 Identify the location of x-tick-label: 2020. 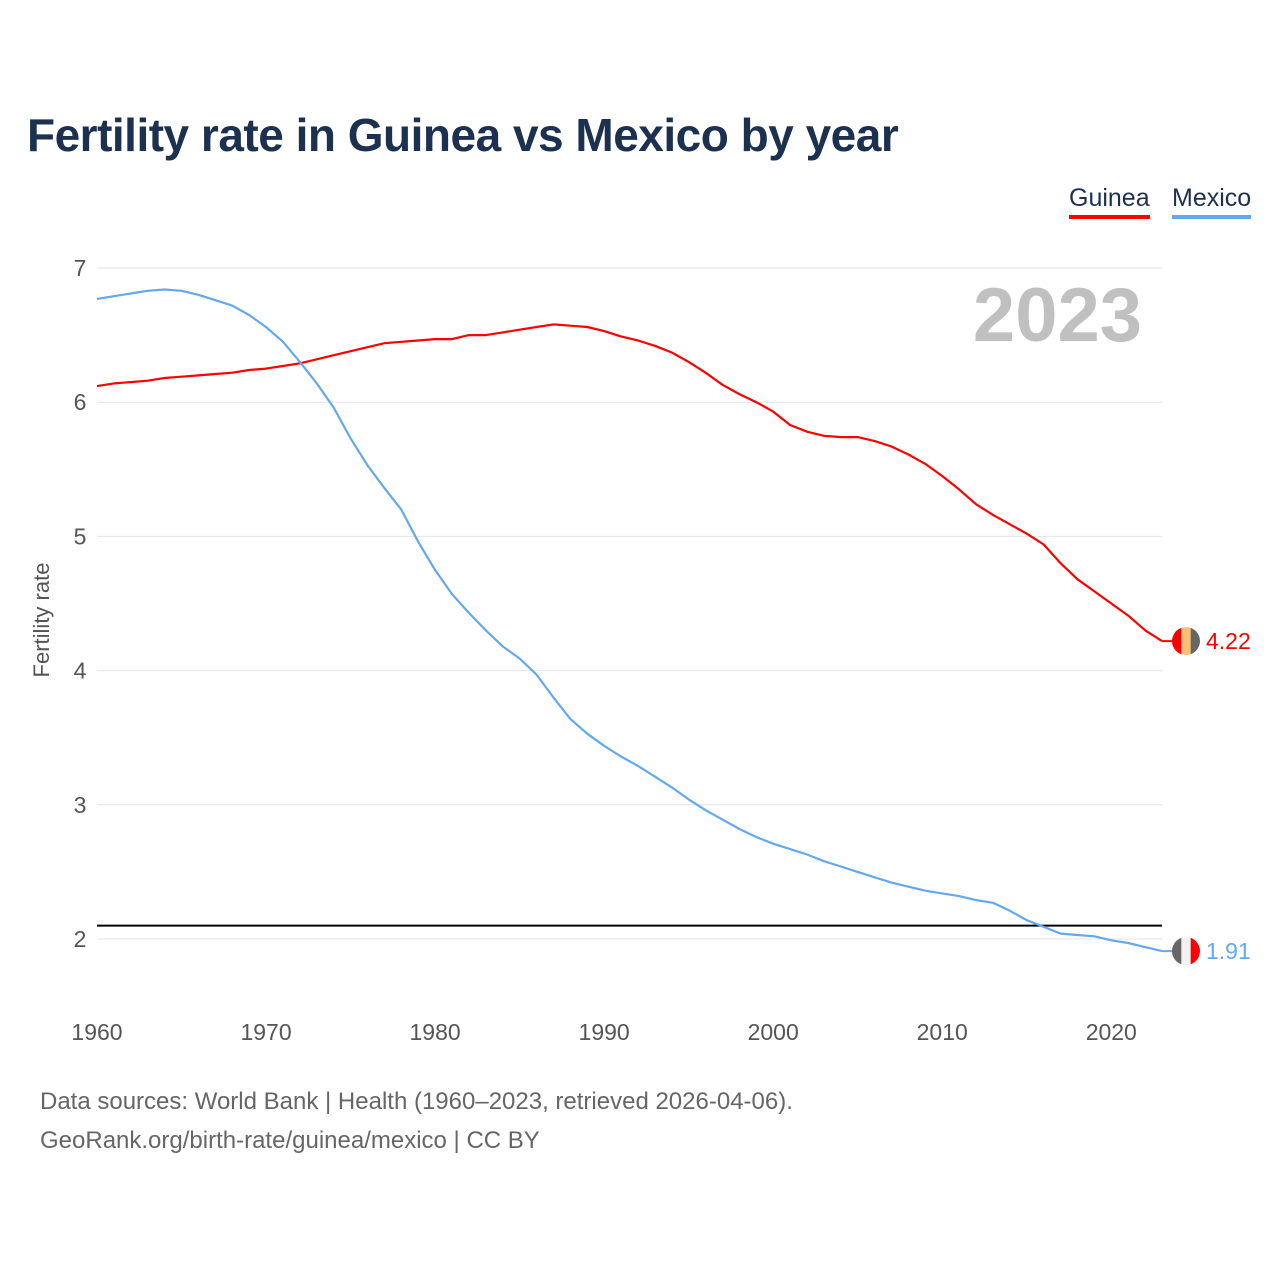
(1111, 1032).